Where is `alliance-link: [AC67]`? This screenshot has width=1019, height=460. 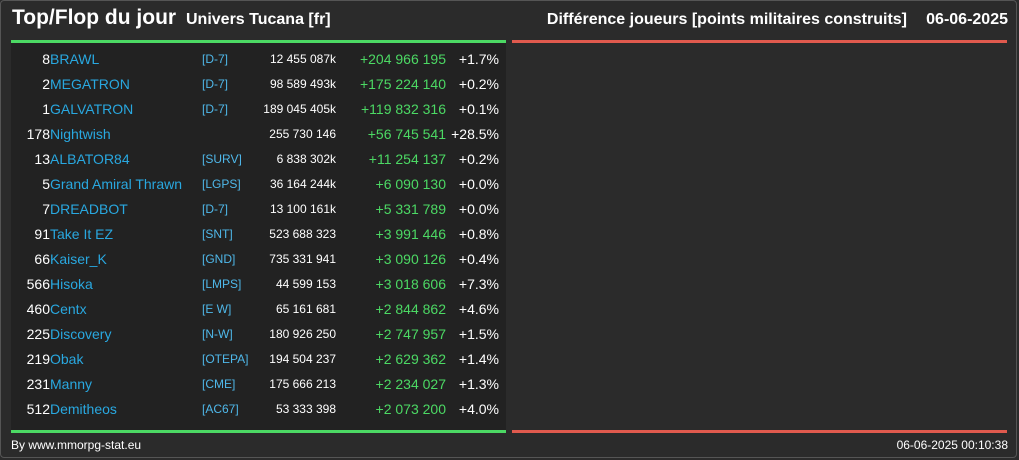 alliance-link: [AC67] is located at coordinates (220, 409).